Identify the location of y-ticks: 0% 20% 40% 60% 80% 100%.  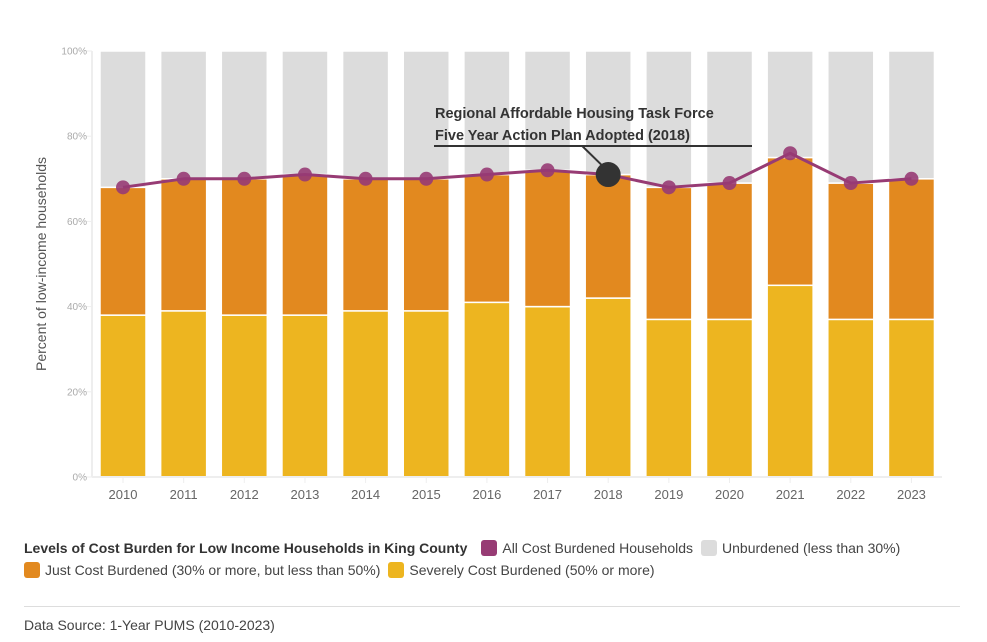
(76, 265).